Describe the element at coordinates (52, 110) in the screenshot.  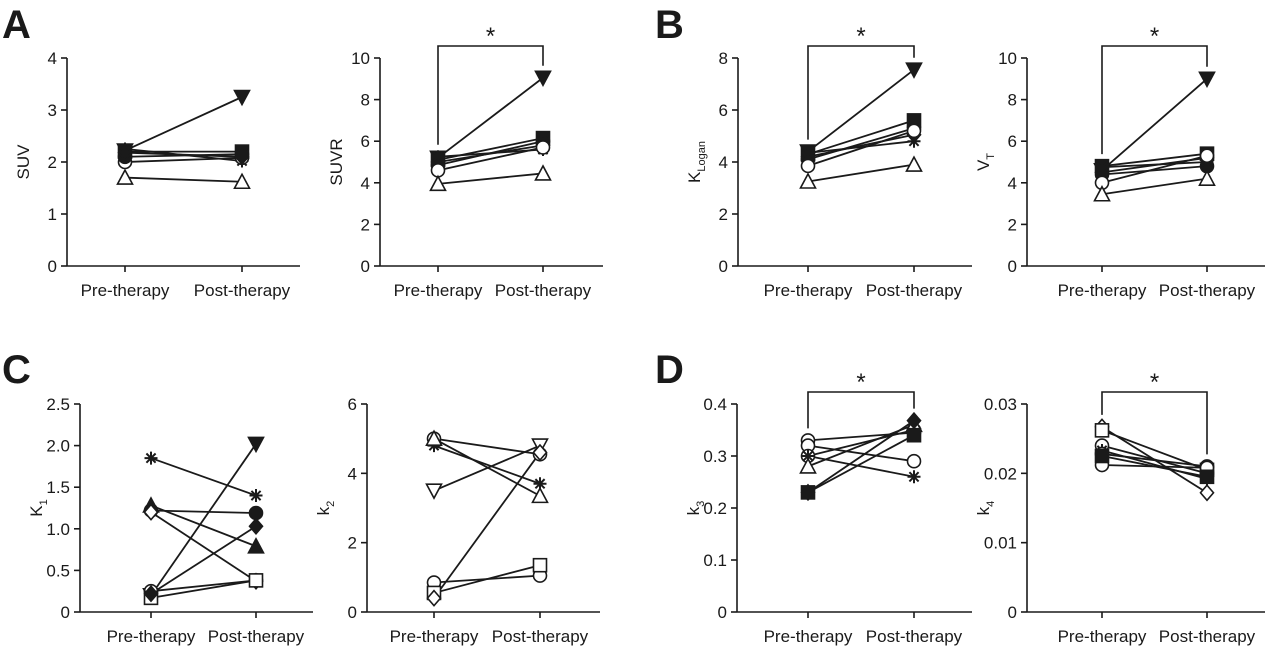
I see `y-tick-label: 3` at that location.